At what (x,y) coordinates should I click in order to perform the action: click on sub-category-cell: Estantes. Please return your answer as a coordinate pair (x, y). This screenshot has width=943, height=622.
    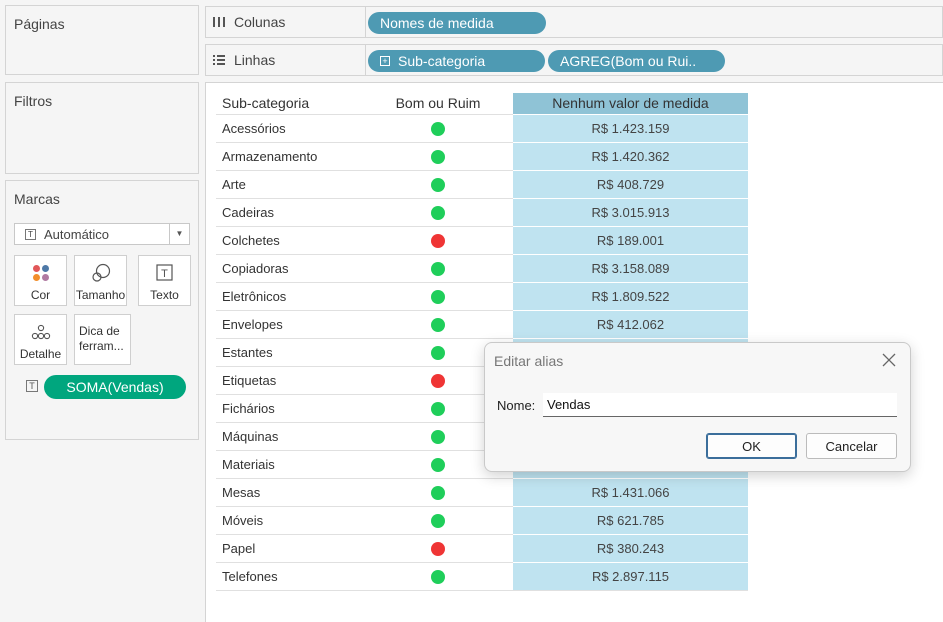
    Looking at the image, I should click on (289, 351).